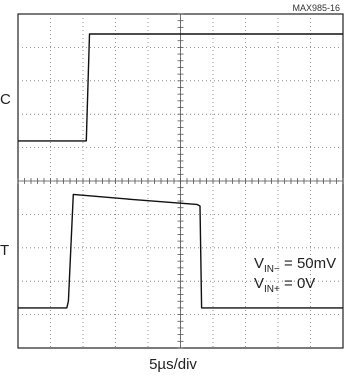 Image resolution: width=346 pixels, height=378 pixels. Describe the element at coordinates (297, 283) in the screenshot. I see `annotation-rest2: = 0V` at that location.